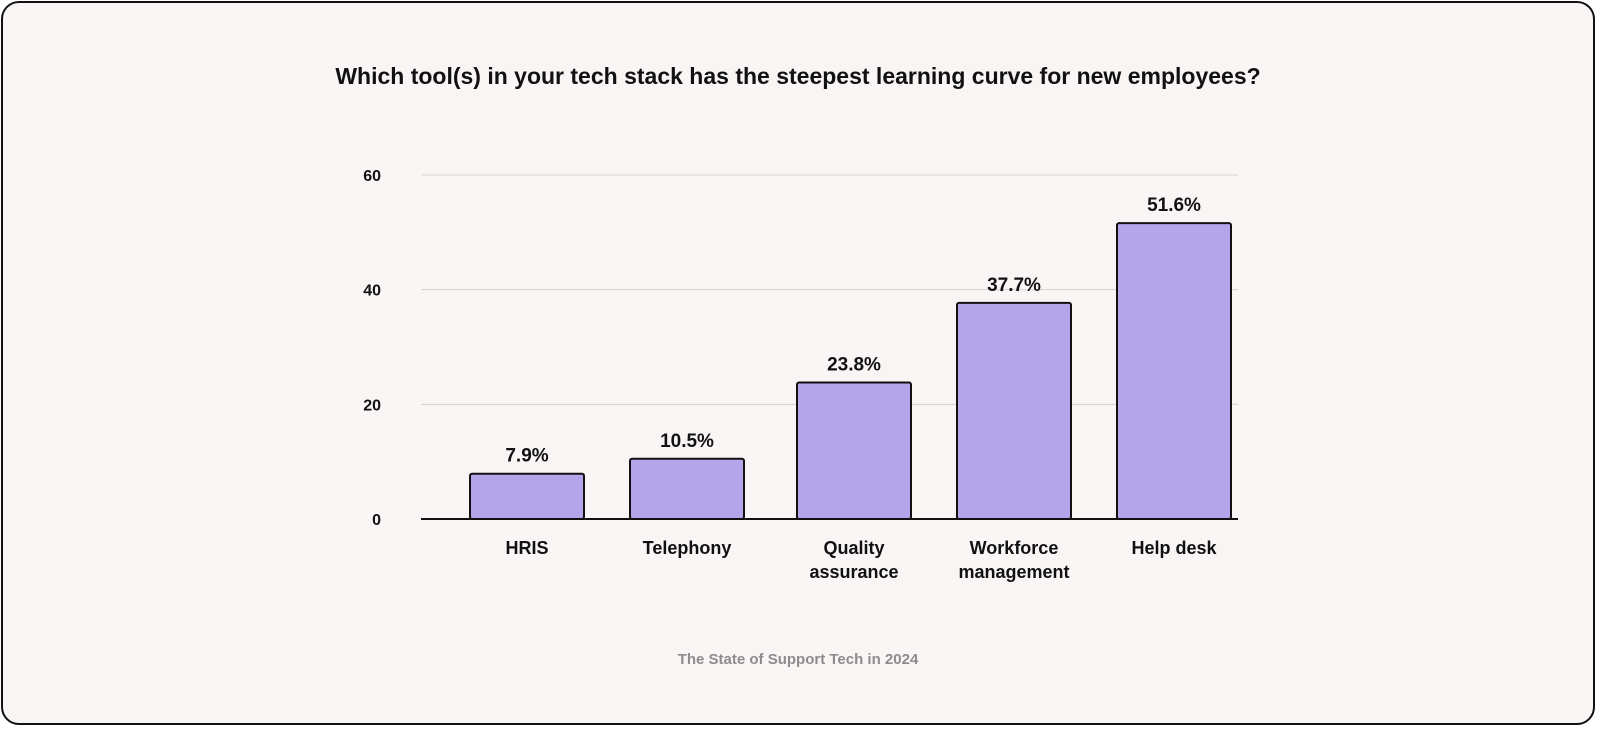 The width and height of the screenshot is (1600, 730). What do you see at coordinates (853, 548) in the screenshot?
I see `x-tick-label: Quality` at bounding box center [853, 548].